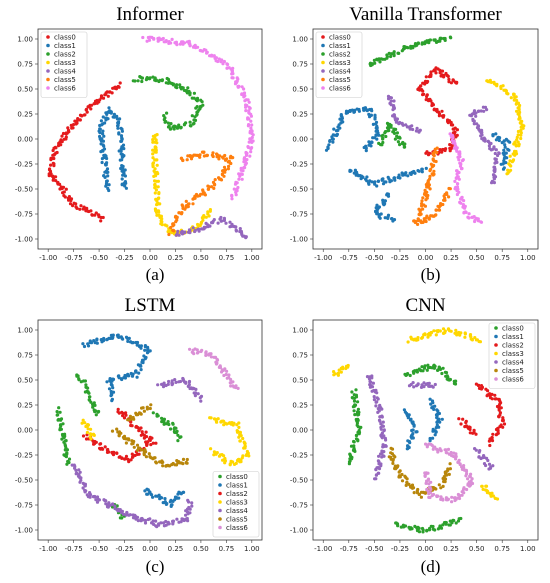  What do you see at coordinates (48, 258) in the screenshot?
I see `x-tick-label: -1.00` at bounding box center [48, 258].